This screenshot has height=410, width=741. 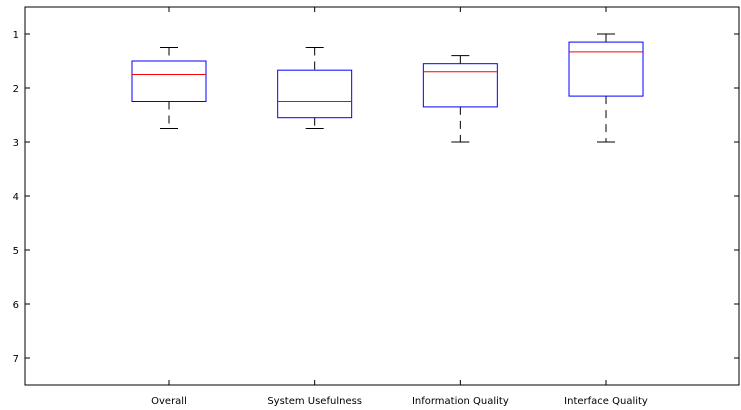 I want to click on y-tick-label: 1, so click(x=16, y=35).